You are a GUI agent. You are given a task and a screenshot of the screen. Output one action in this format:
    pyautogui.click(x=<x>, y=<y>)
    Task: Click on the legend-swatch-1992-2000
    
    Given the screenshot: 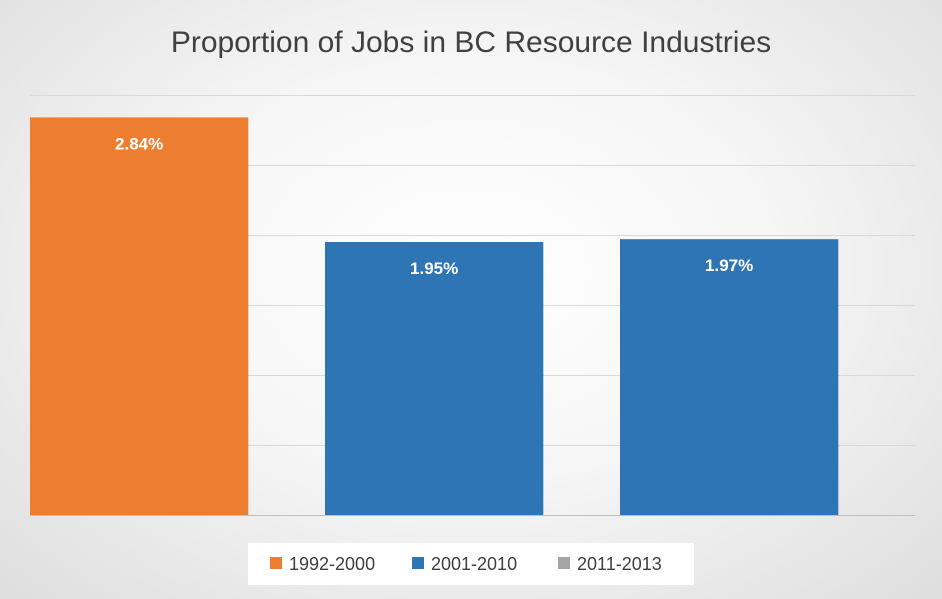 What is the action you would take?
    pyautogui.click(x=276, y=563)
    